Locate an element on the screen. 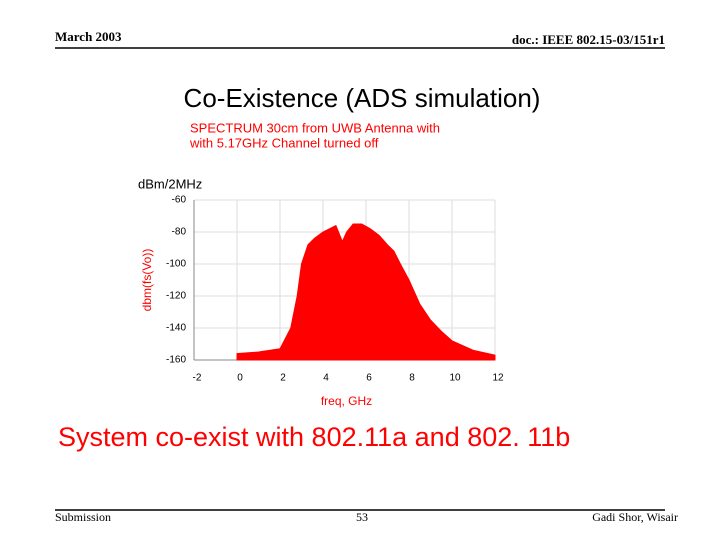 Image resolution: width=720 pixels, height=540 pixels. header-doc: doc.: IEEE 802.15-03/151r1 is located at coordinates (588, 39).